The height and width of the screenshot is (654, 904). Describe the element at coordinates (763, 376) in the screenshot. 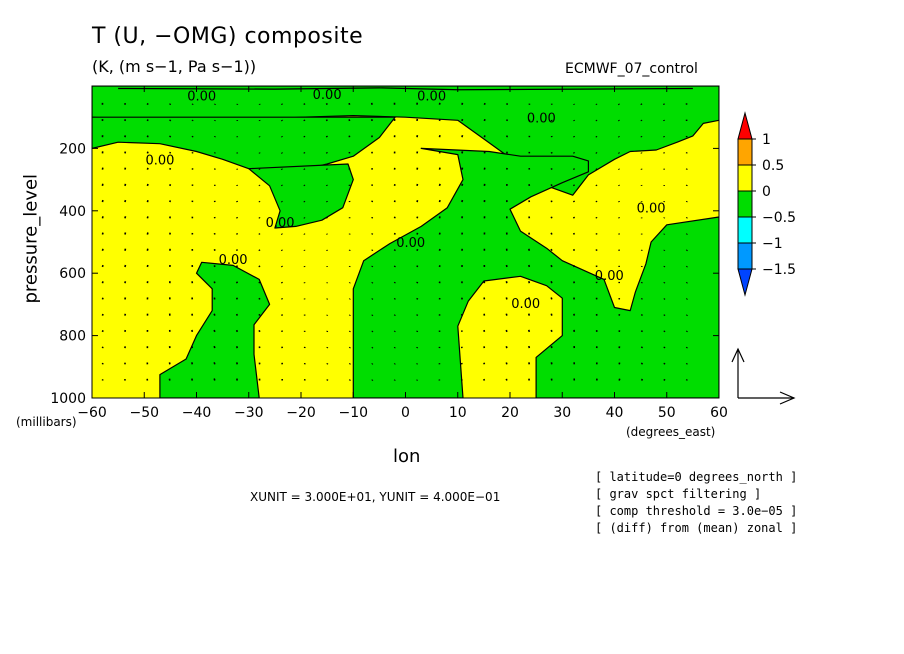

I see `reference-vector` at that location.